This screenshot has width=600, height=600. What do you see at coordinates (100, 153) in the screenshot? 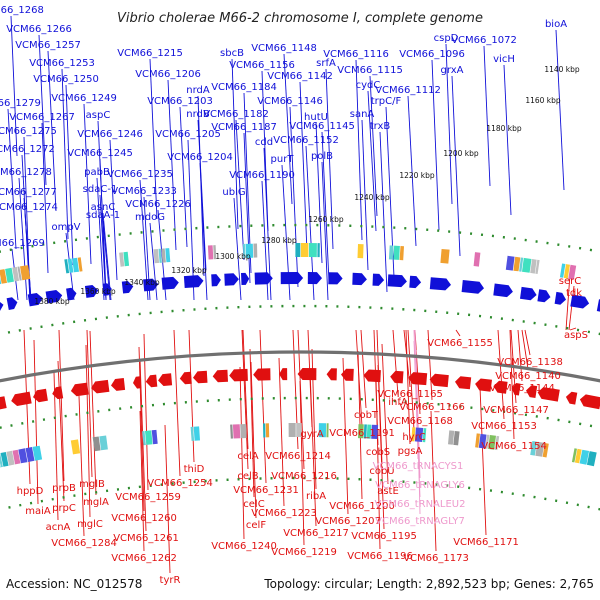
I see `gene-label-vcm66-1245: VCM66_1245` at bounding box center [100, 153].